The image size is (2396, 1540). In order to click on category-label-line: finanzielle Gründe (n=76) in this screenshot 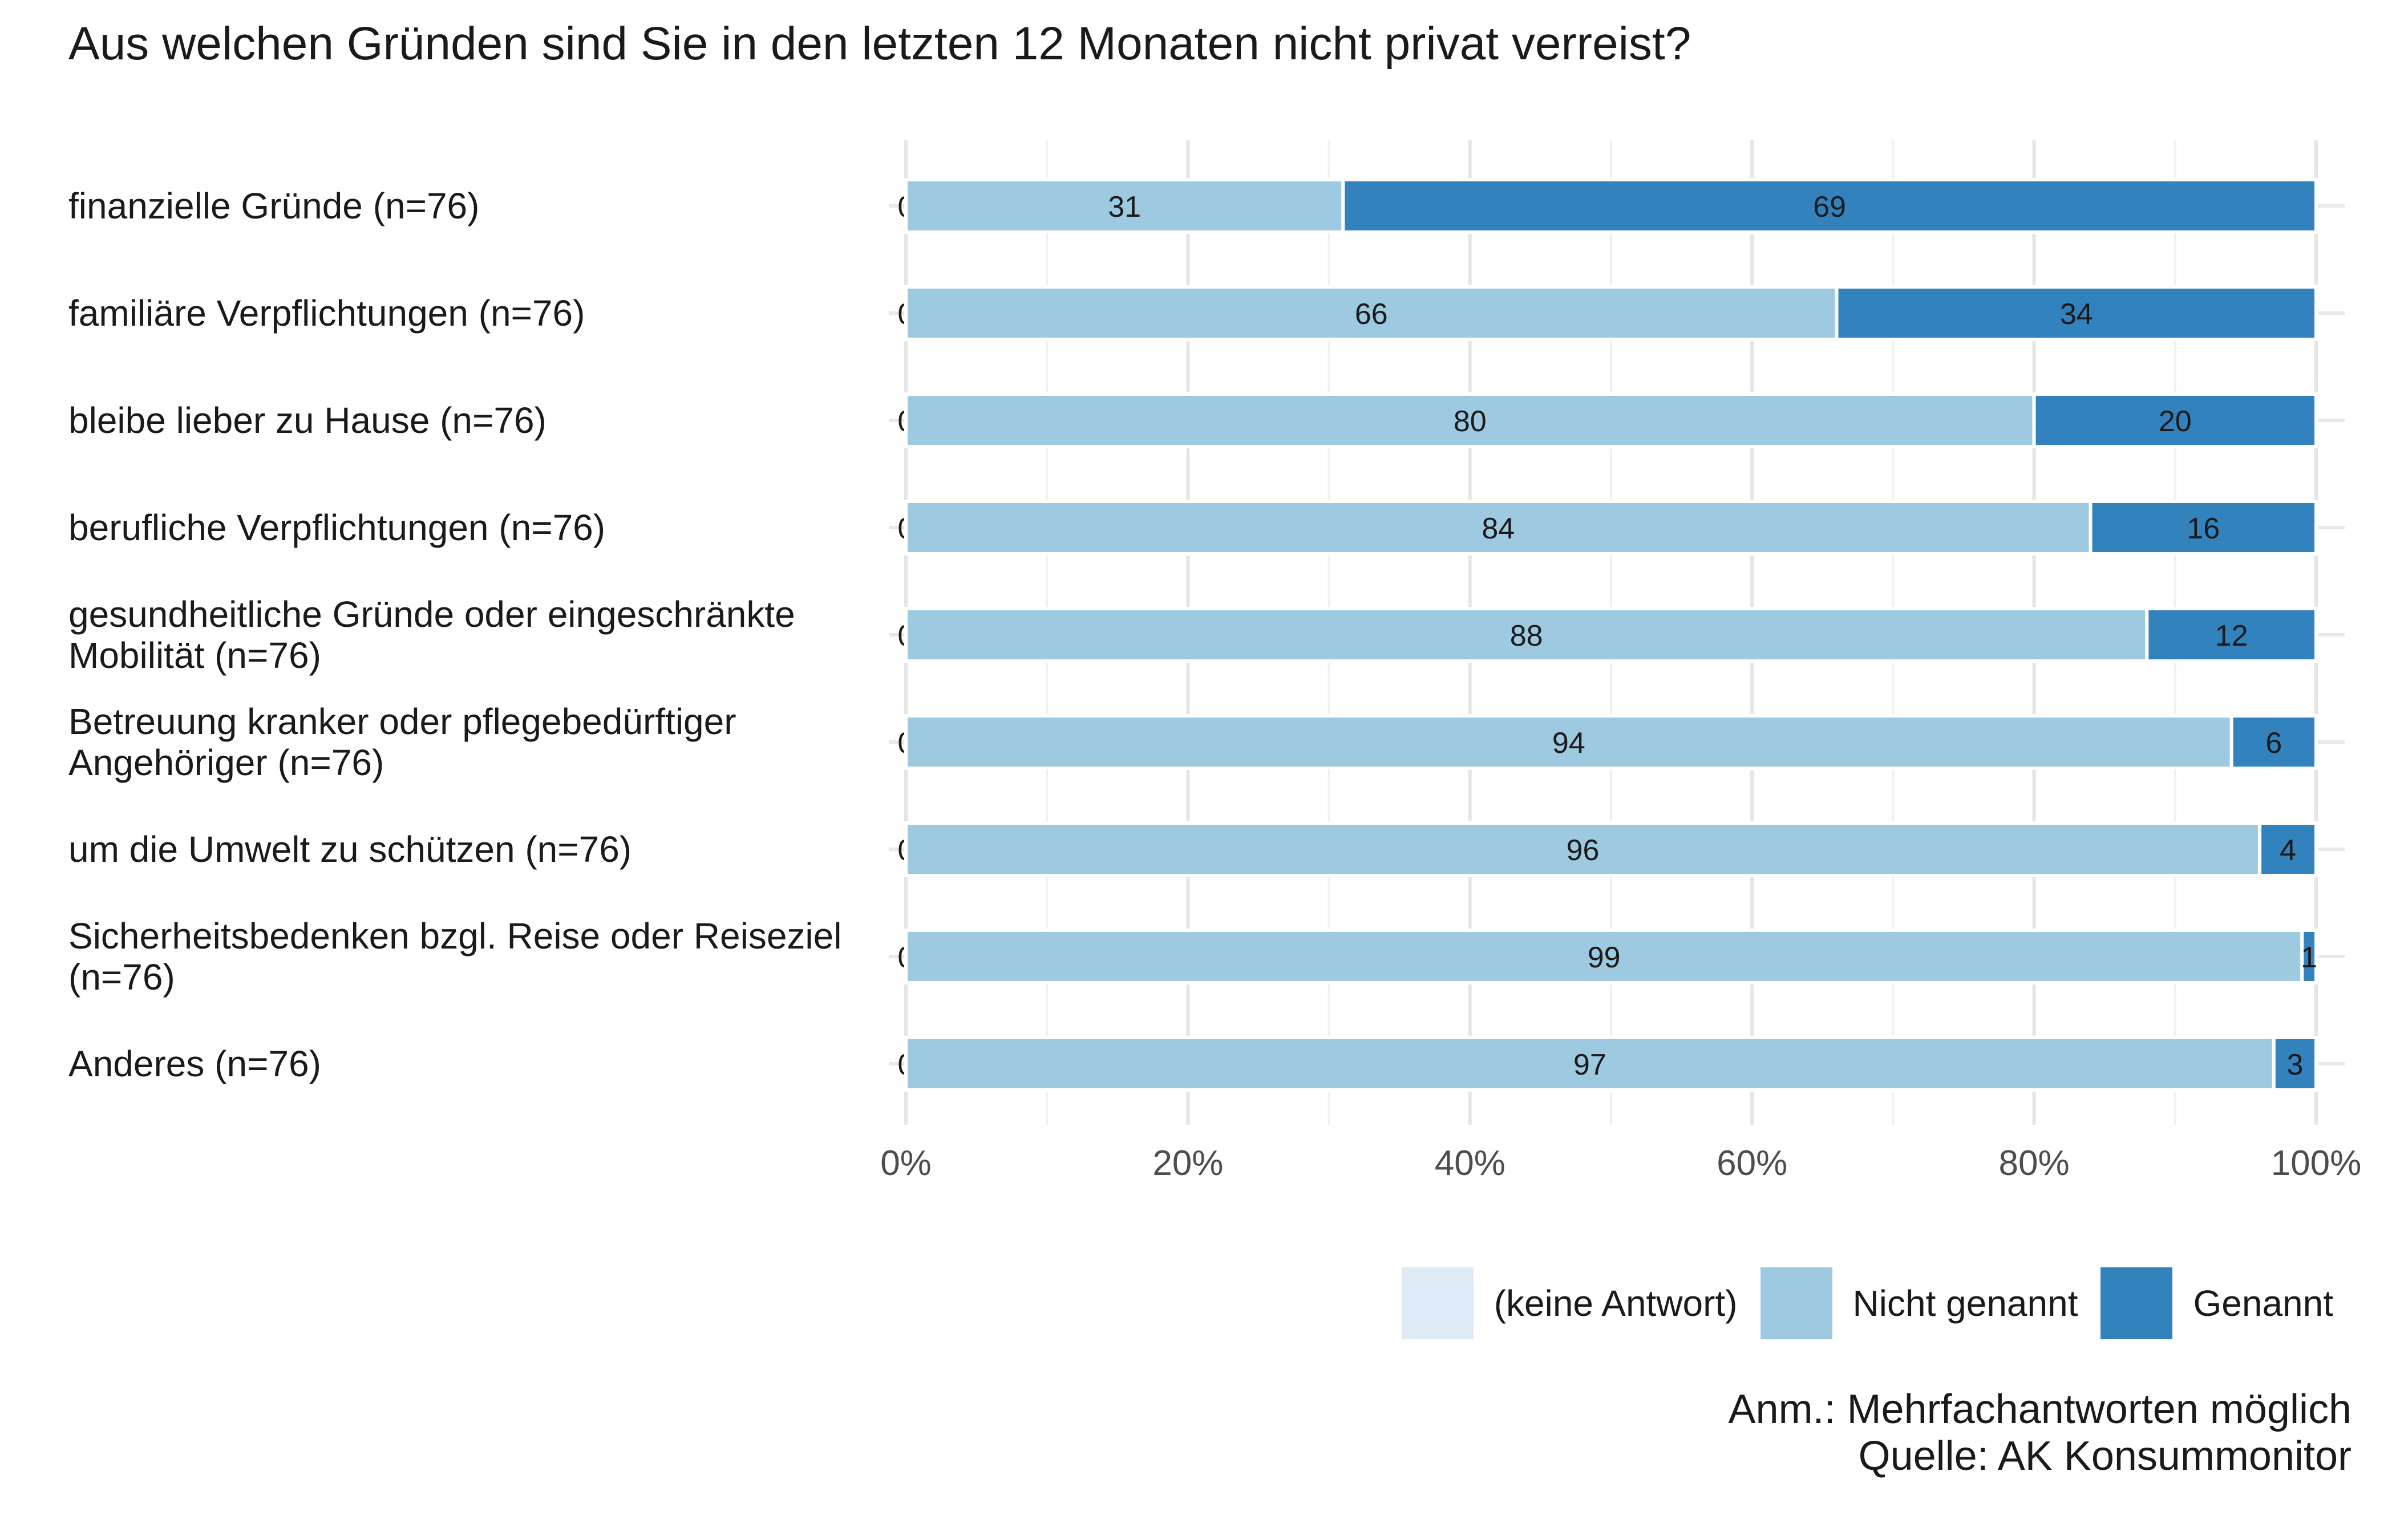, I will do `click(273, 206)`.